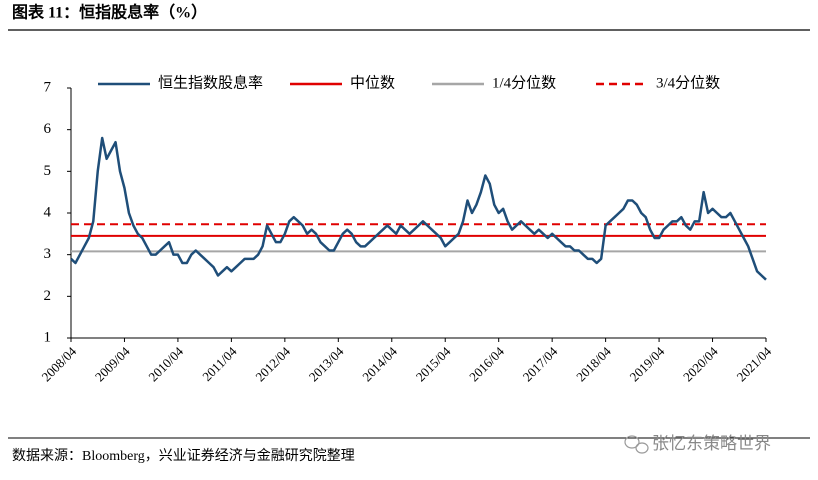 The width and height of the screenshot is (818, 480). I want to click on x-tick-label: 2014/04, so click(379, 363).